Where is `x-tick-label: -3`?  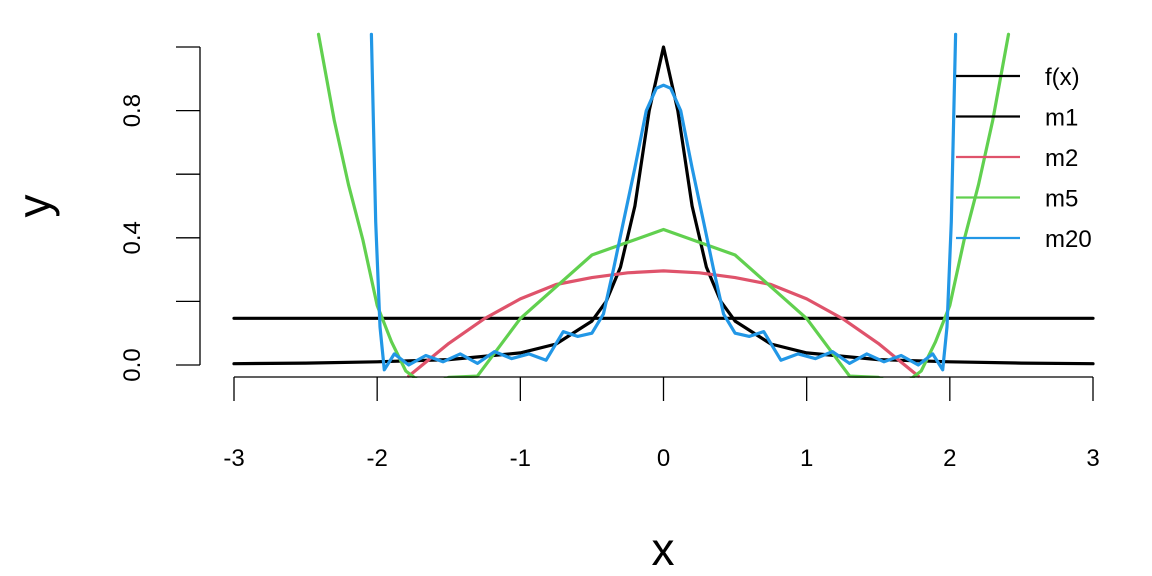
x-tick-label: -3 is located at coordinates (233, 458).